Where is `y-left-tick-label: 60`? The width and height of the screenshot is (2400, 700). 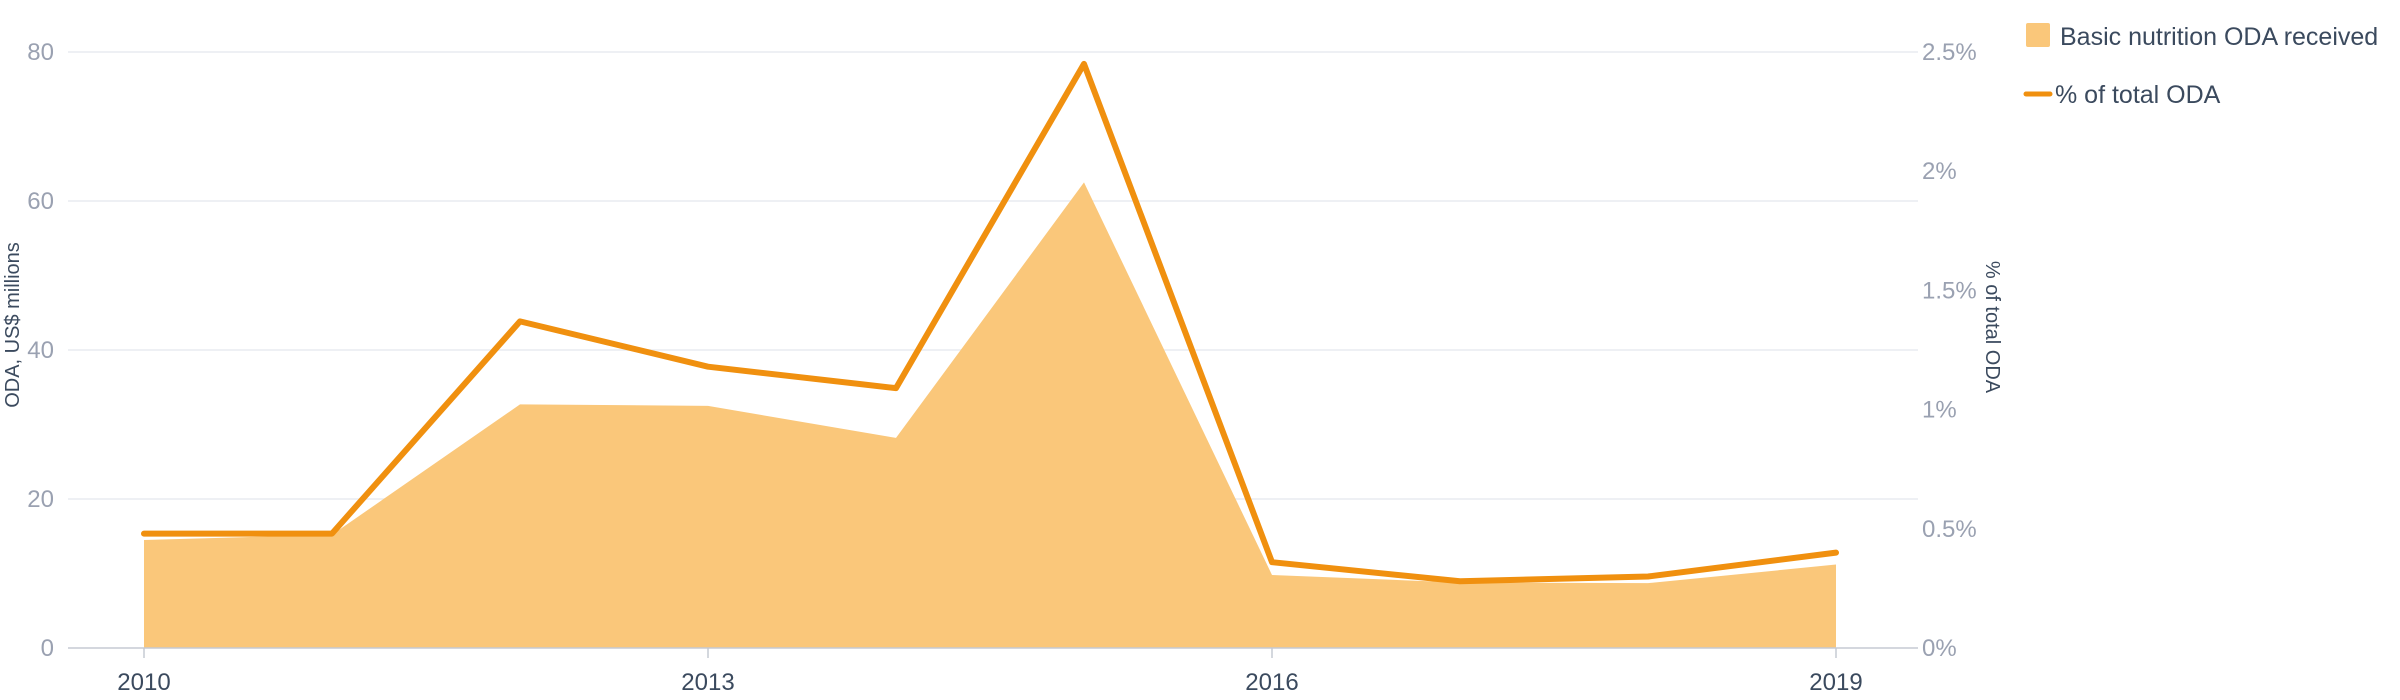 y-left-tick-label: 60 is located at coordinates (40, 201).